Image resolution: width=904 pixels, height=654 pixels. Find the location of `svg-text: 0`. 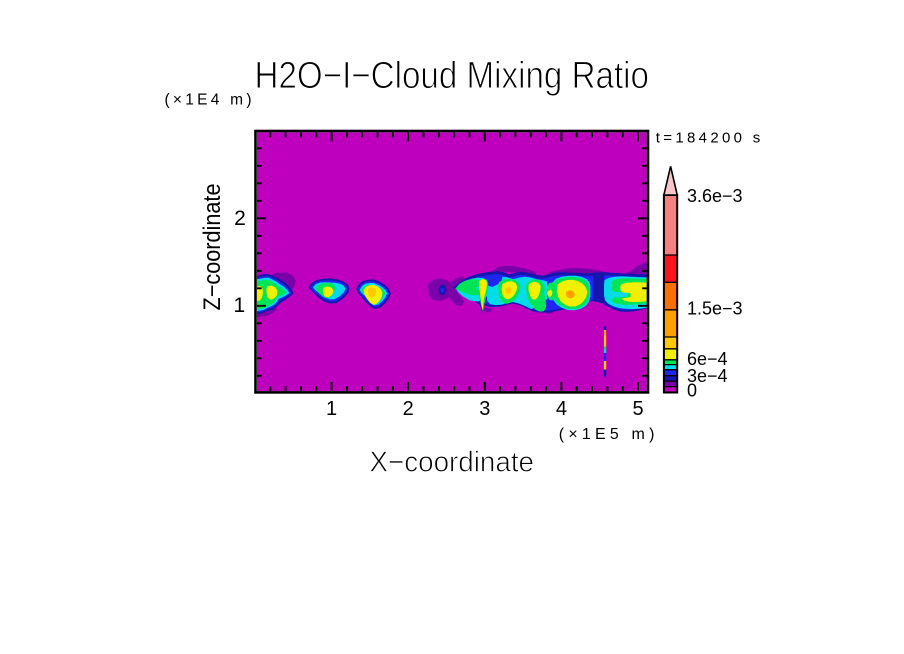

svg-text: 0 is located at coordinates (692, 391).